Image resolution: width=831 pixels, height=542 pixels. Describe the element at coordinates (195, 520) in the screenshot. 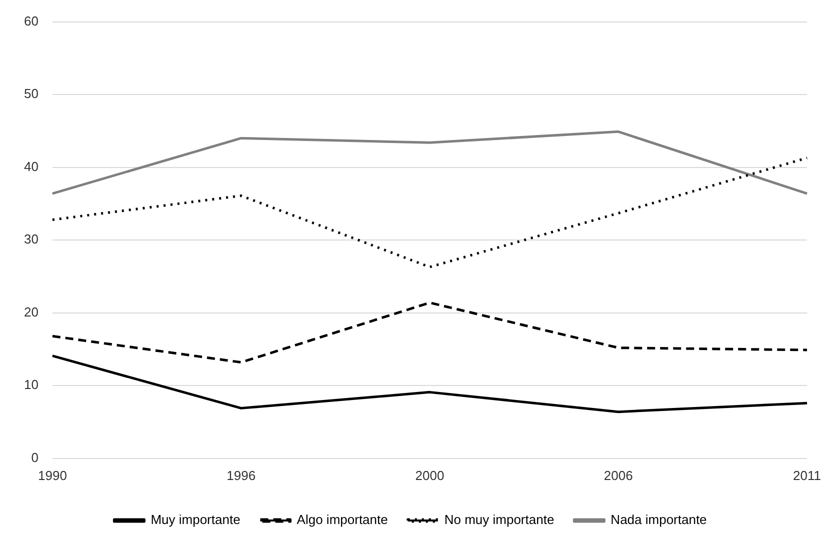

I see `legend-label: Muy importante` at that location.